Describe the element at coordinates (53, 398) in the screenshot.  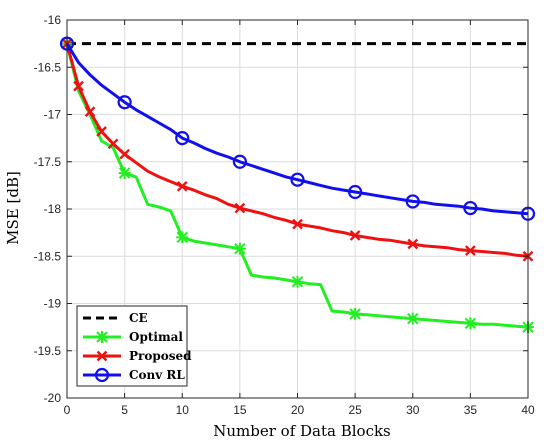
I see `y-tick-label: -20` at that location.